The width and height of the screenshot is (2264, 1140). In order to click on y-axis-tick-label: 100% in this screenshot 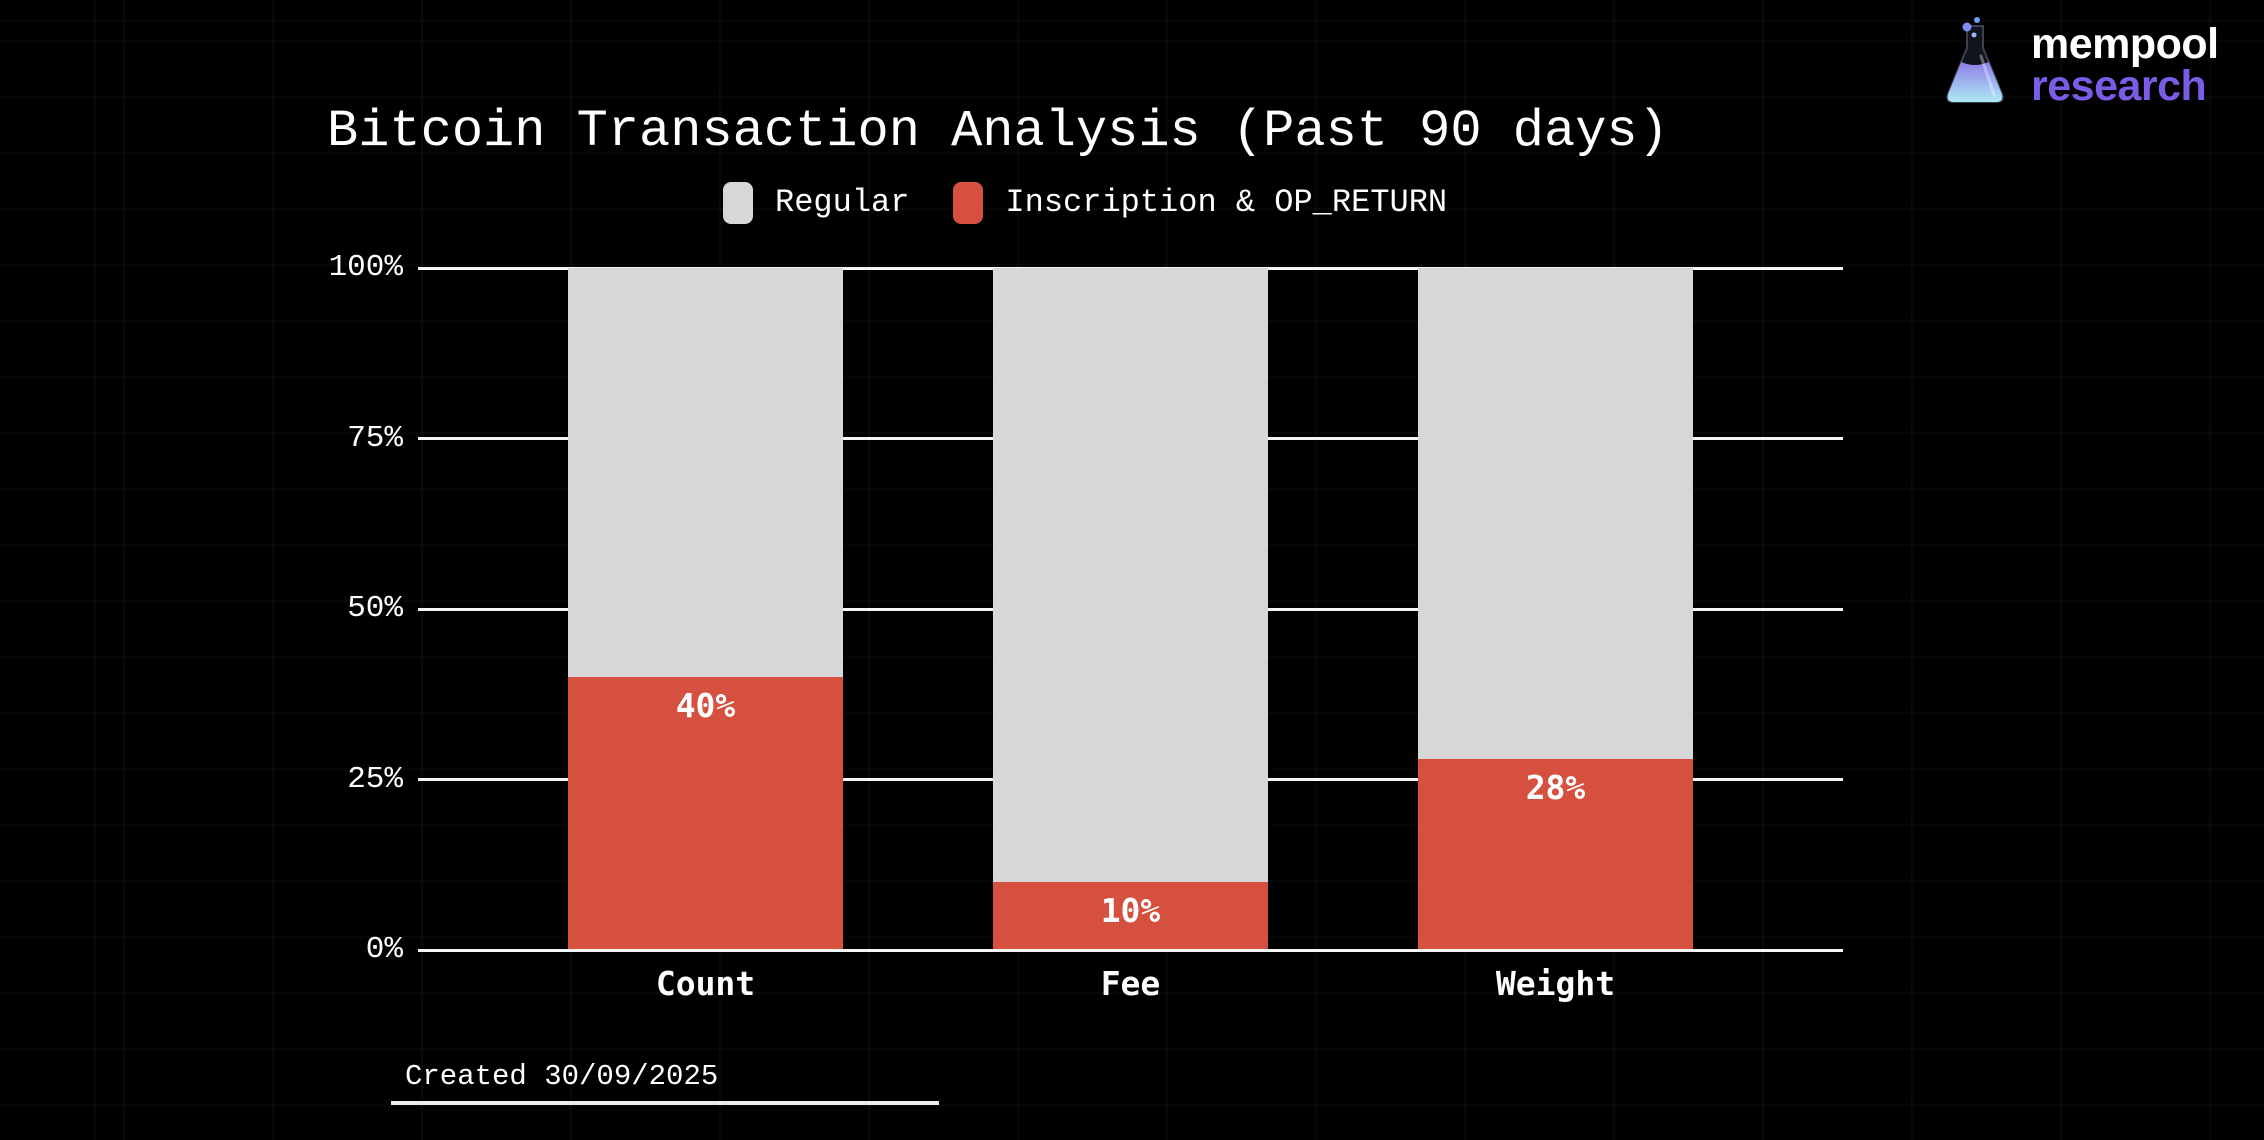, I will do `click(365, 267)`.